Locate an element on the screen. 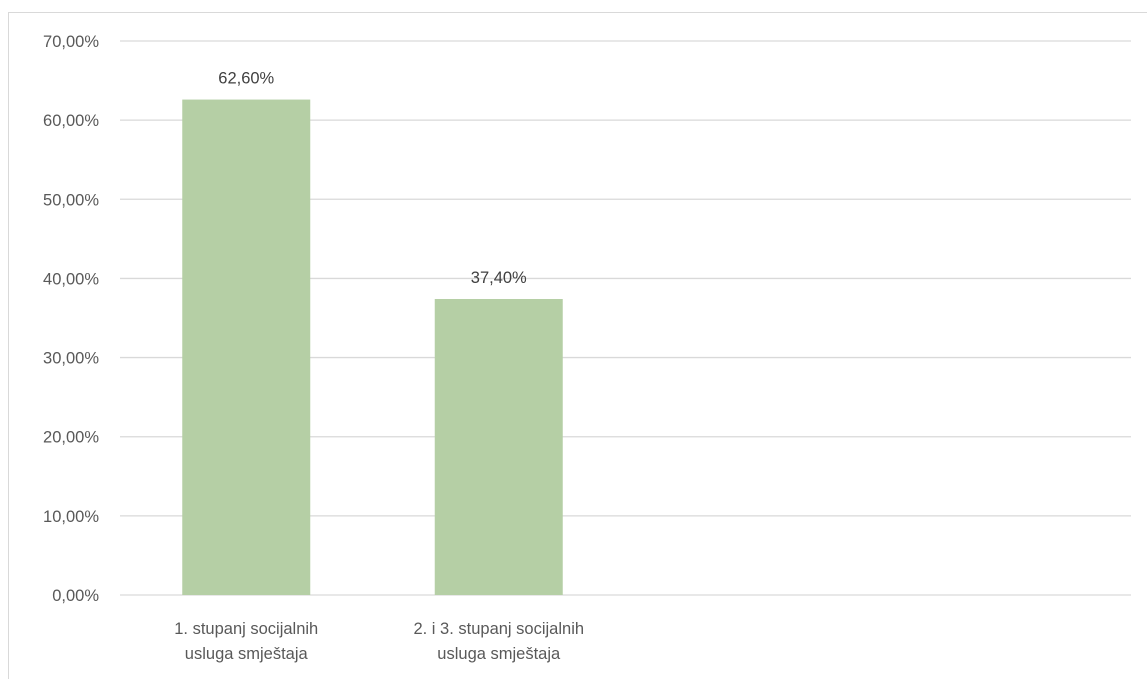 This screenshot has width=1147, height=679. data-label: 62,60% is located at coordinates (246, 79).